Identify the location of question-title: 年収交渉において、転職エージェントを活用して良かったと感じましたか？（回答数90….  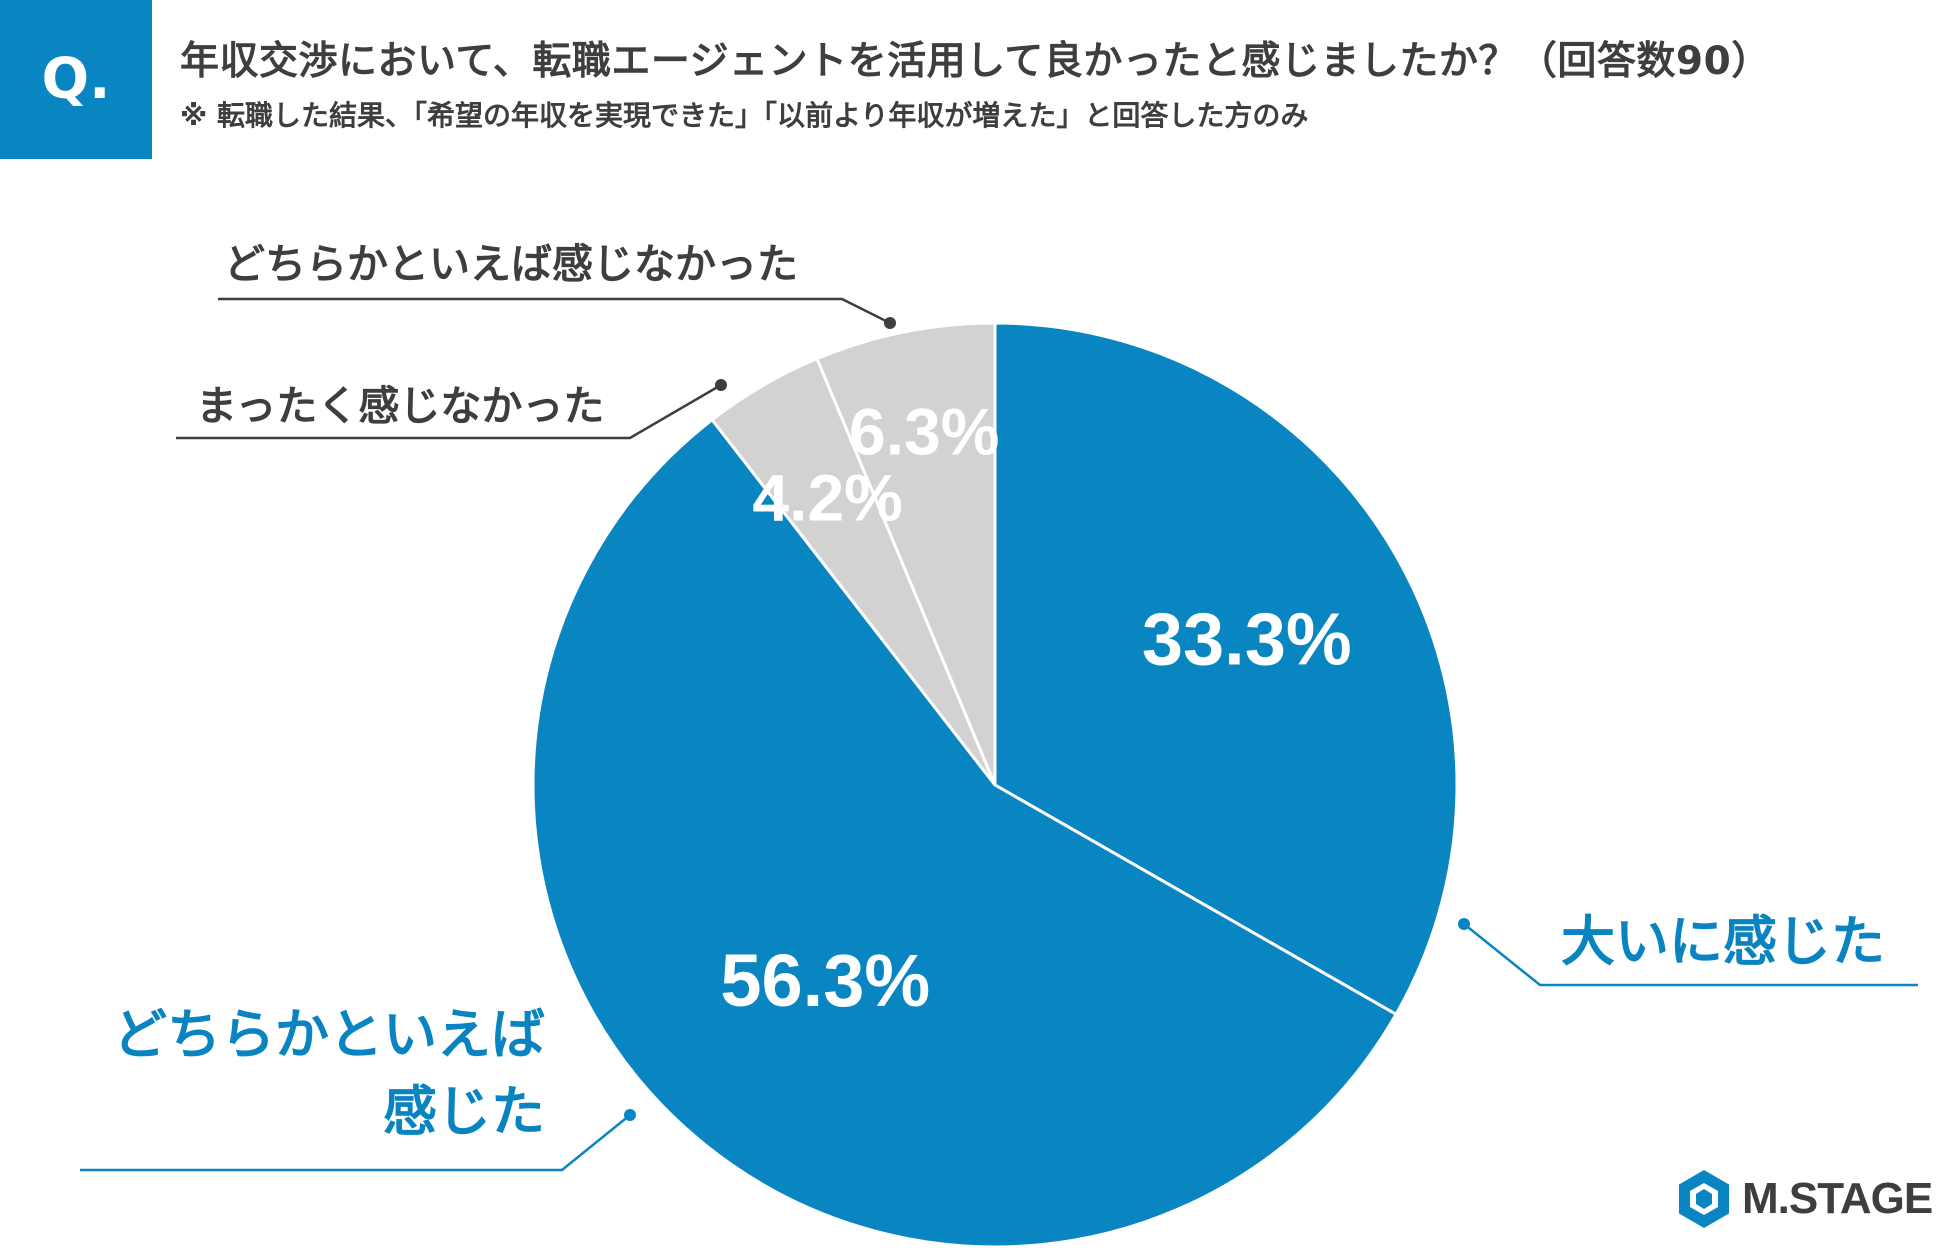
(975, 61).